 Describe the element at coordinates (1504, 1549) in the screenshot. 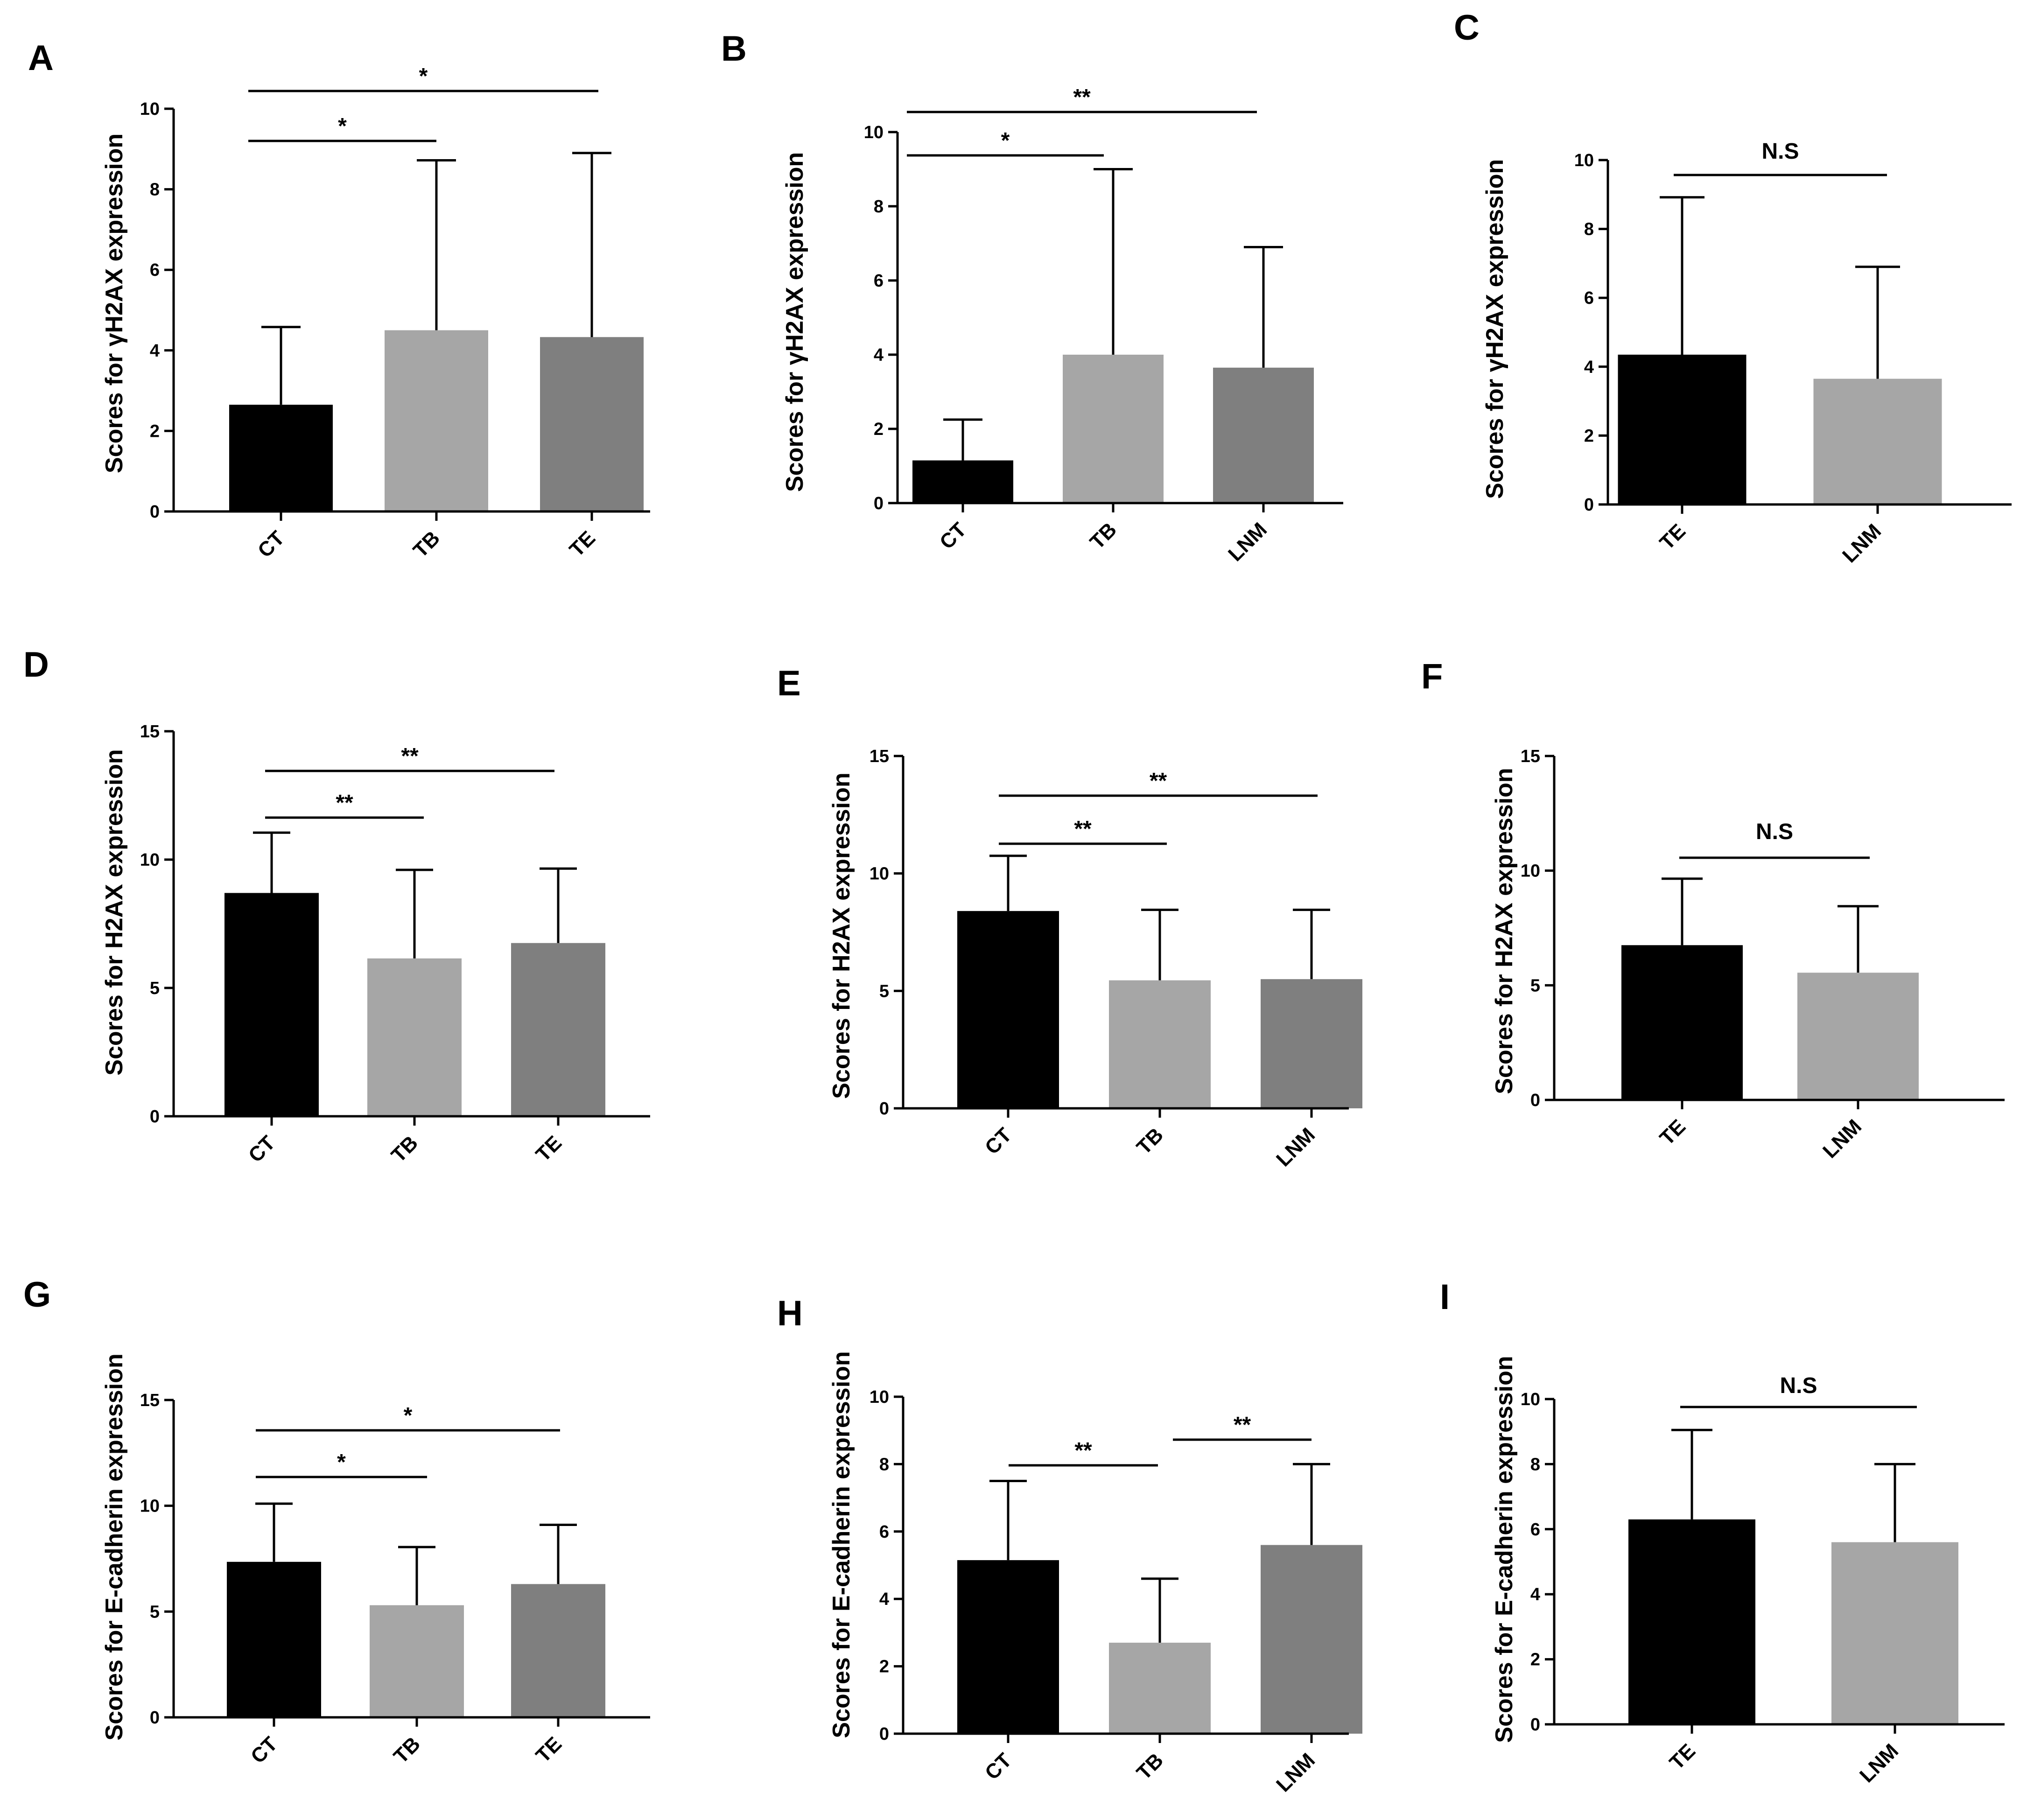

I see `y-axis-label-i: Scores for E-cadherin expression` at that location.